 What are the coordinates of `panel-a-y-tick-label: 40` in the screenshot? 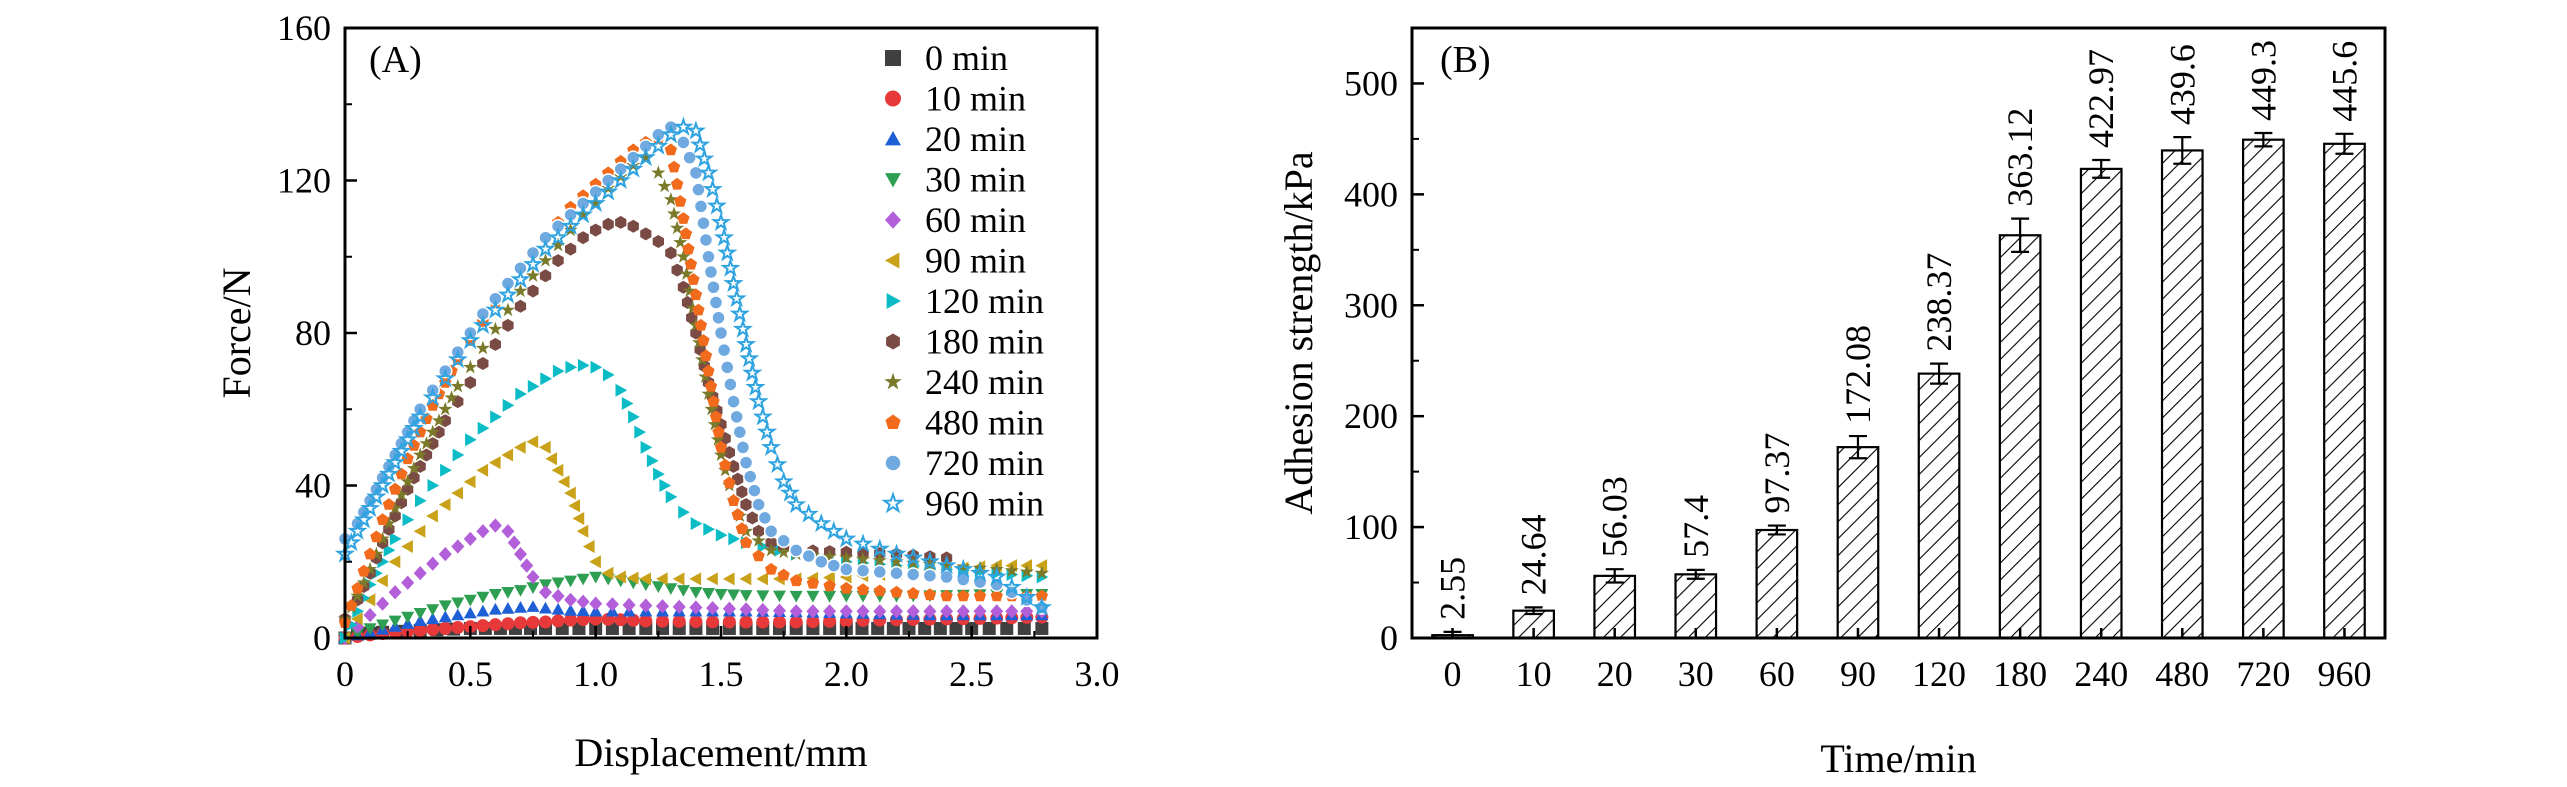 It's located at (313, 486).